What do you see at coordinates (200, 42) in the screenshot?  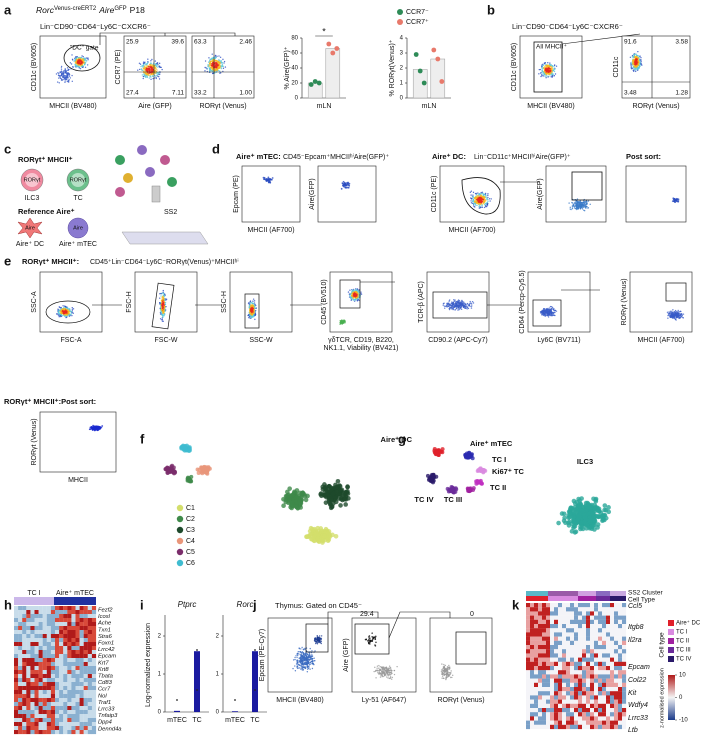 I see `gate-value: 63.3` at bounding box center [200, 42].